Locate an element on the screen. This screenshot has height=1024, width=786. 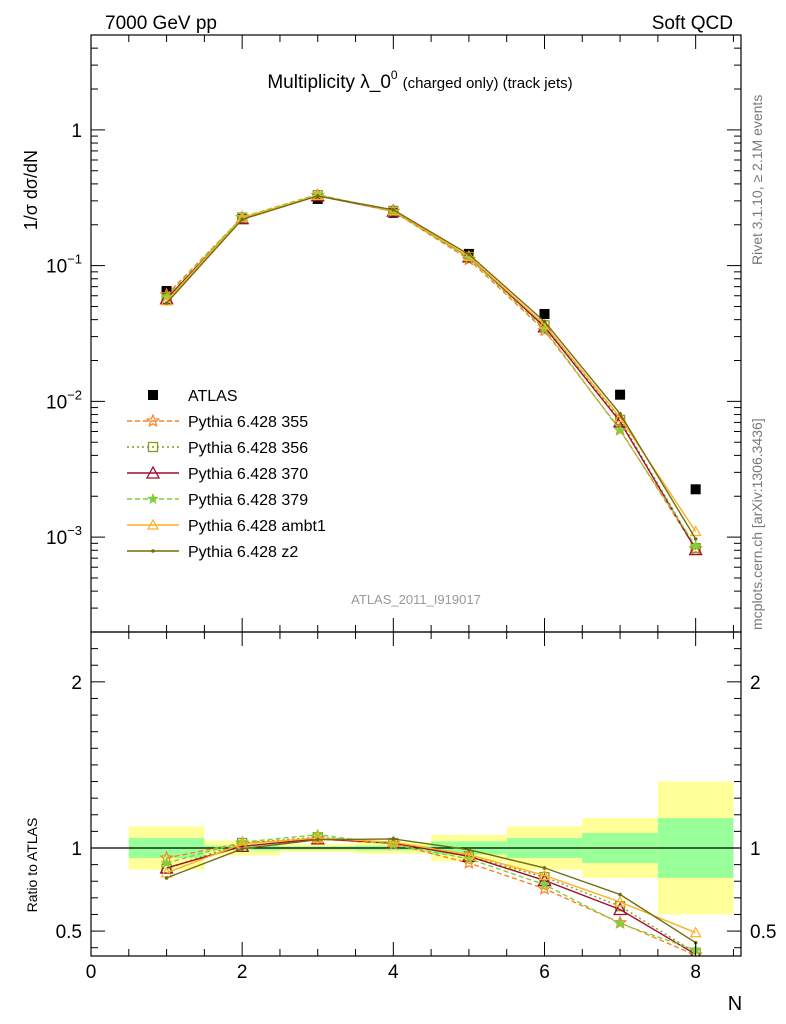
header-right: Soft QCD is located at coordinates (692, 23).